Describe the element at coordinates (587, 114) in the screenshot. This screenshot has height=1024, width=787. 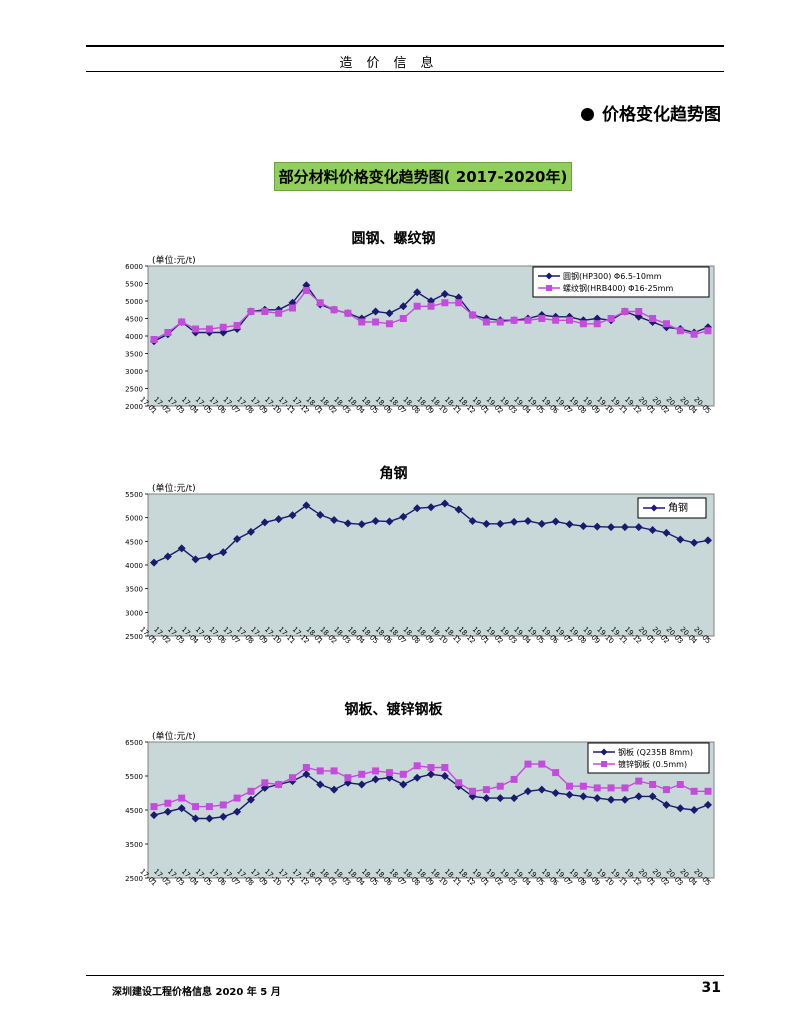
I see `bullet-icon` at that location.